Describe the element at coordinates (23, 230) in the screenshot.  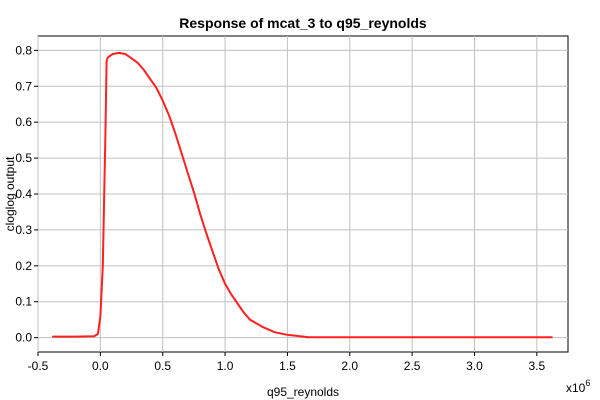
I see `y-tick-label: 0.3` at that location.